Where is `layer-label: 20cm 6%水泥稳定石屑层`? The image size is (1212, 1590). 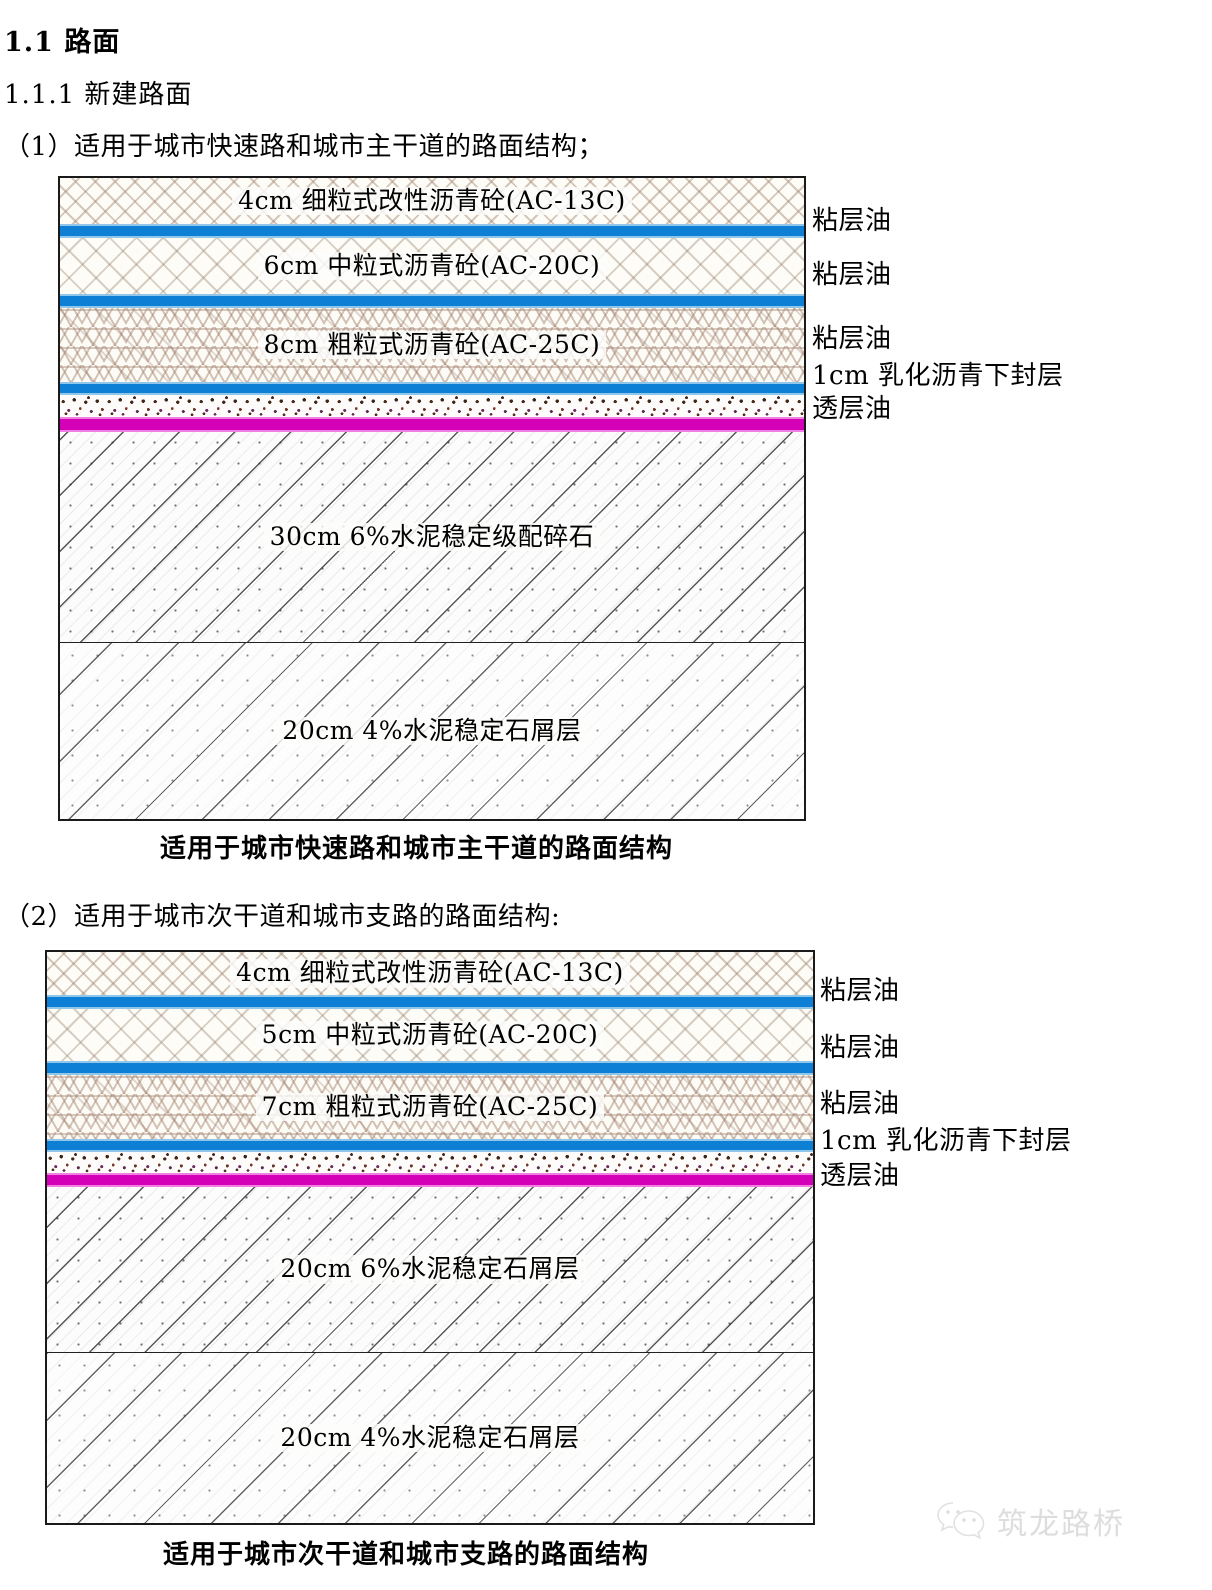 layer-label: 20cm 6%水泥稳定石屑层 is located at coordinates (430, 1269).